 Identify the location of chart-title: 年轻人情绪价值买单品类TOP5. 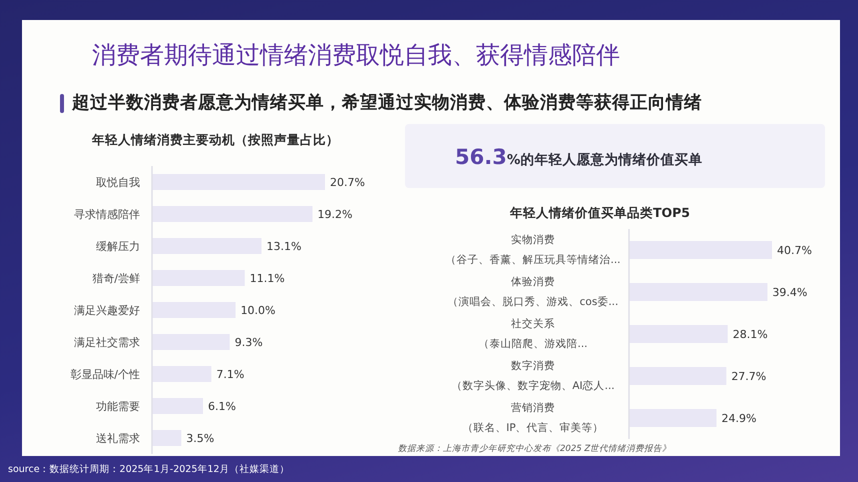
(599, 213).